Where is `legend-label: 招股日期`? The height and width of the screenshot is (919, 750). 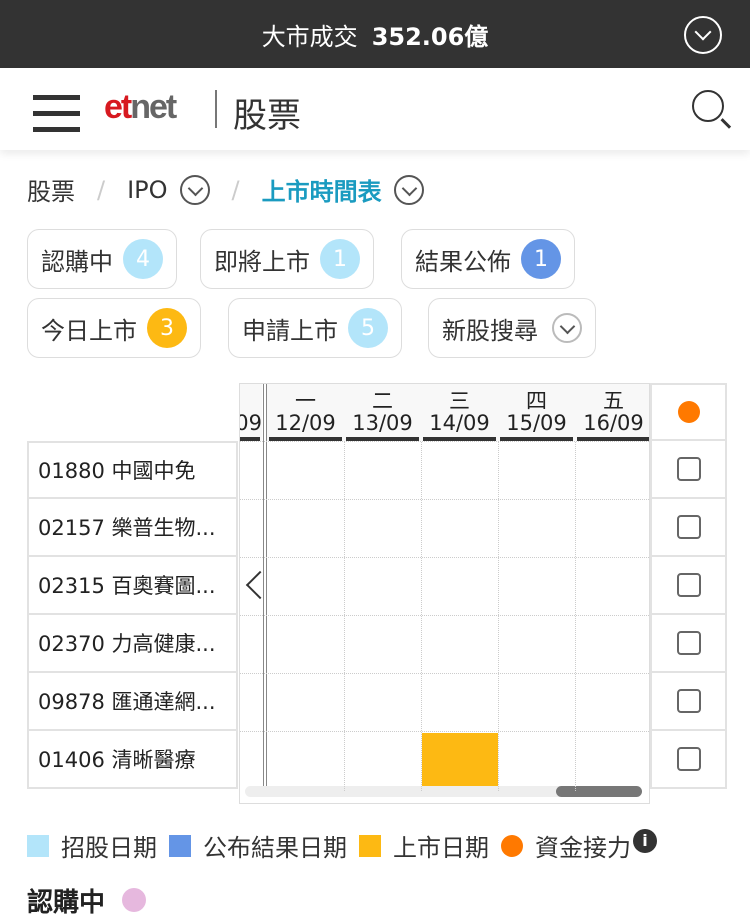 legend-label: 招股日期 is located at coordinates (109, 848).